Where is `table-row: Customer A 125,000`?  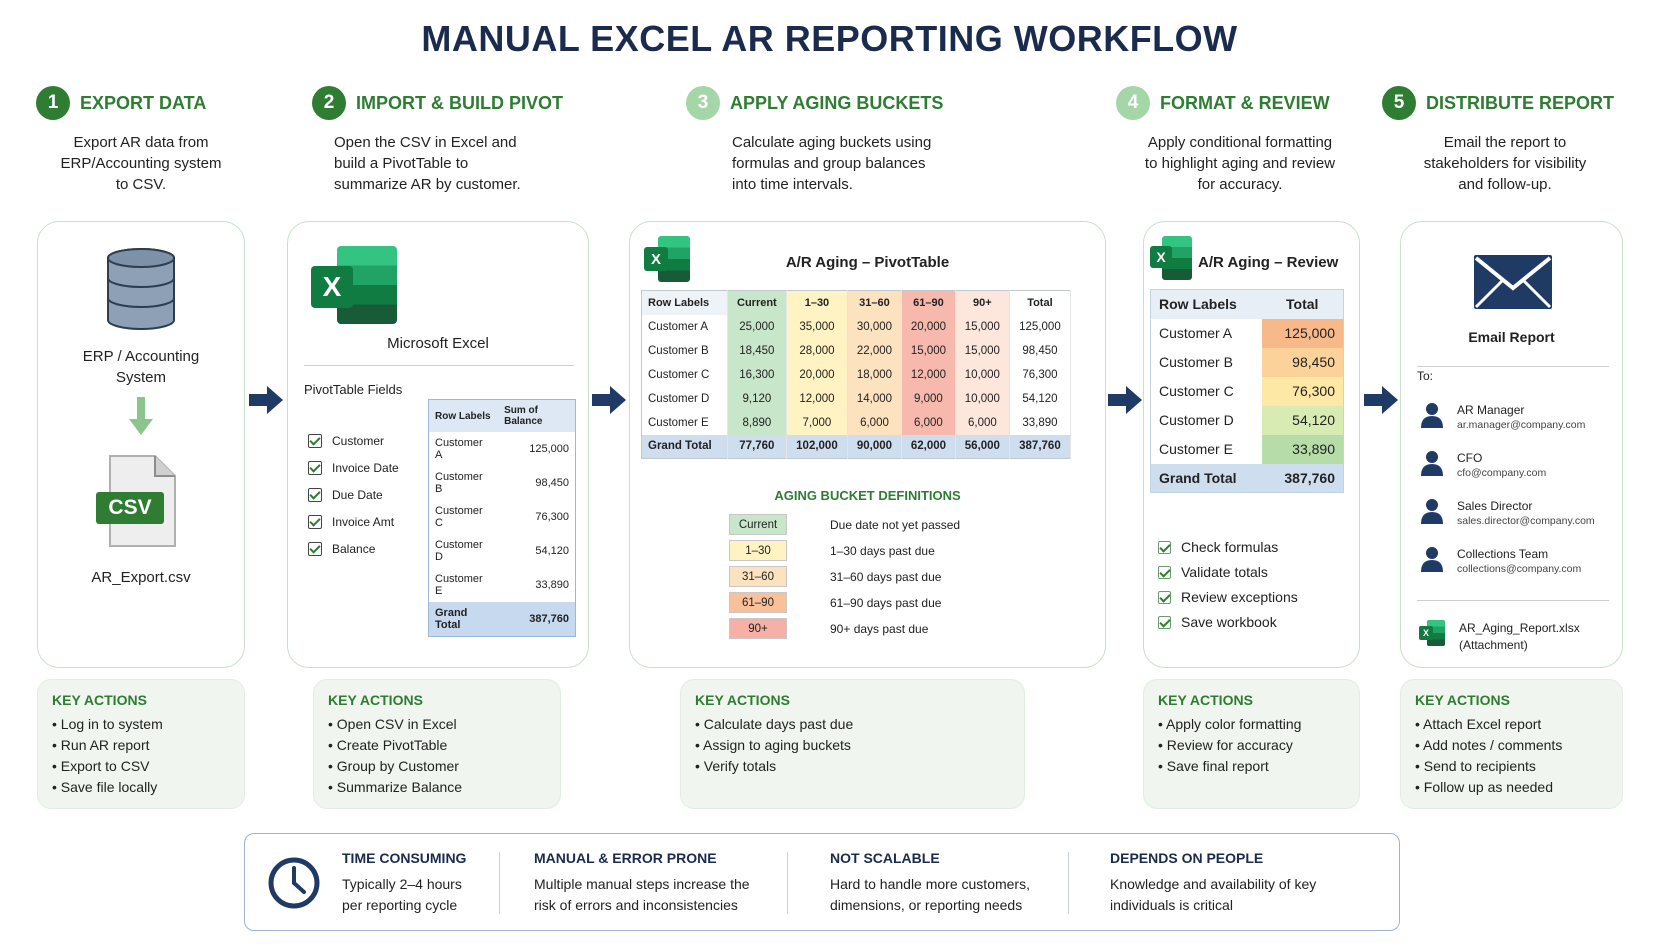 table-row: Customer A 125,000 is located at coordinates (1247, 333).